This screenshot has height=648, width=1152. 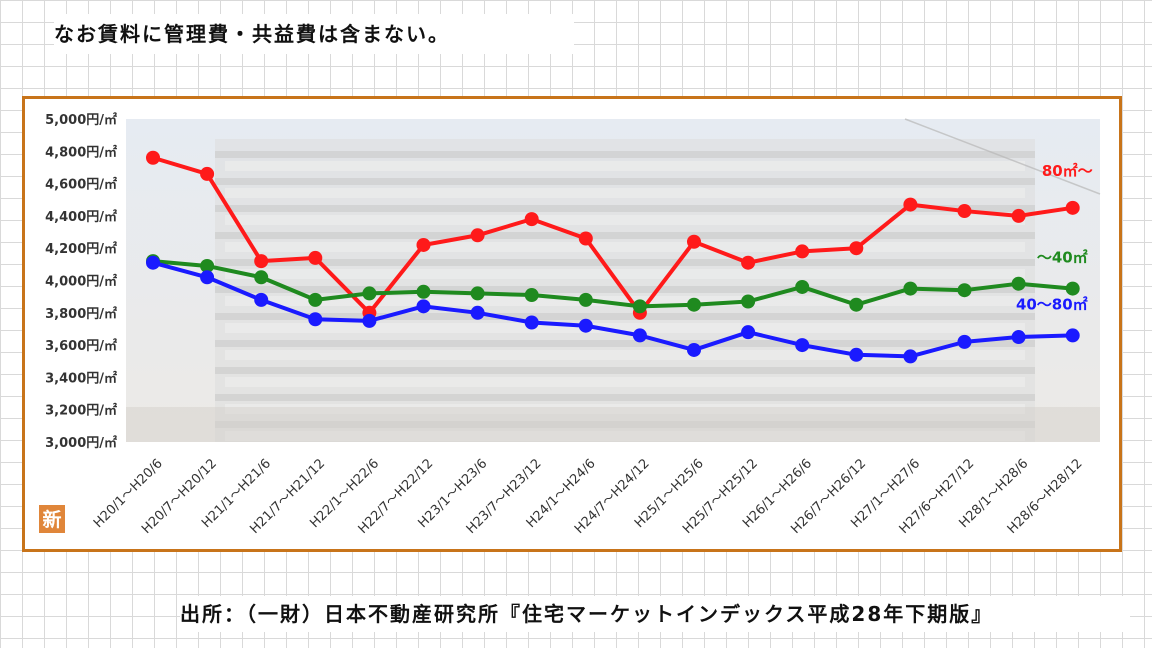 I want to click on y-tick-label: 4,000円/㎡, so click(x=81, y=282).